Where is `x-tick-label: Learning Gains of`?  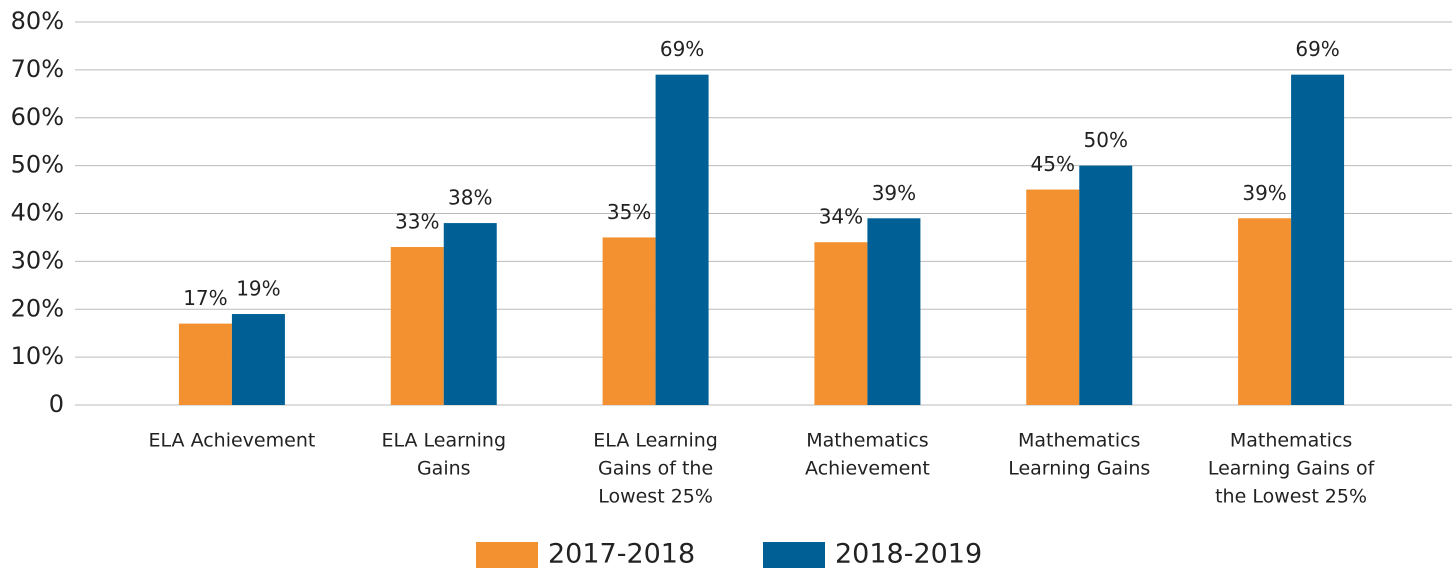 x-tick-label: Learning Gains of is located at coordinates (1292, 469).